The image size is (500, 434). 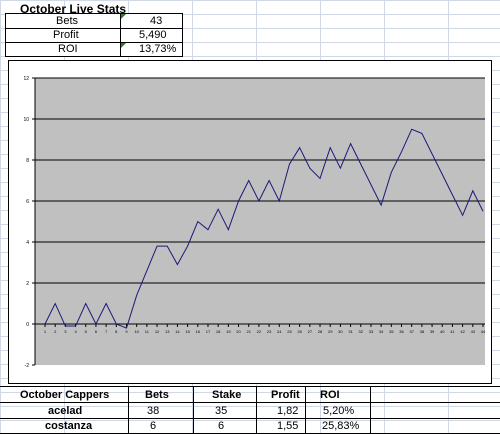 I want to click on x-tick-label: 36, so click(x=401, y=331).